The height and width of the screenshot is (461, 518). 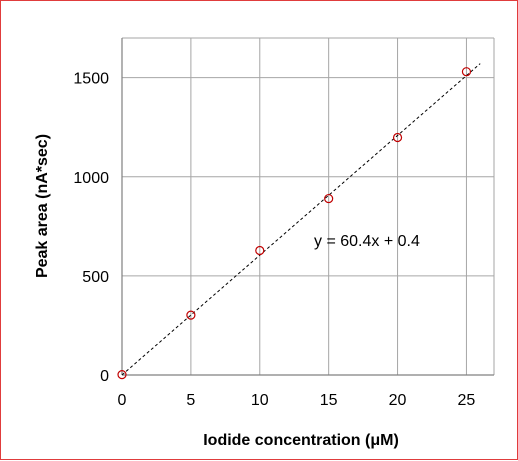 What do you see at coordinates (91, 79) in the screenshot?
I see `y-tick-label: 1500` at bounding box center [91, 79].